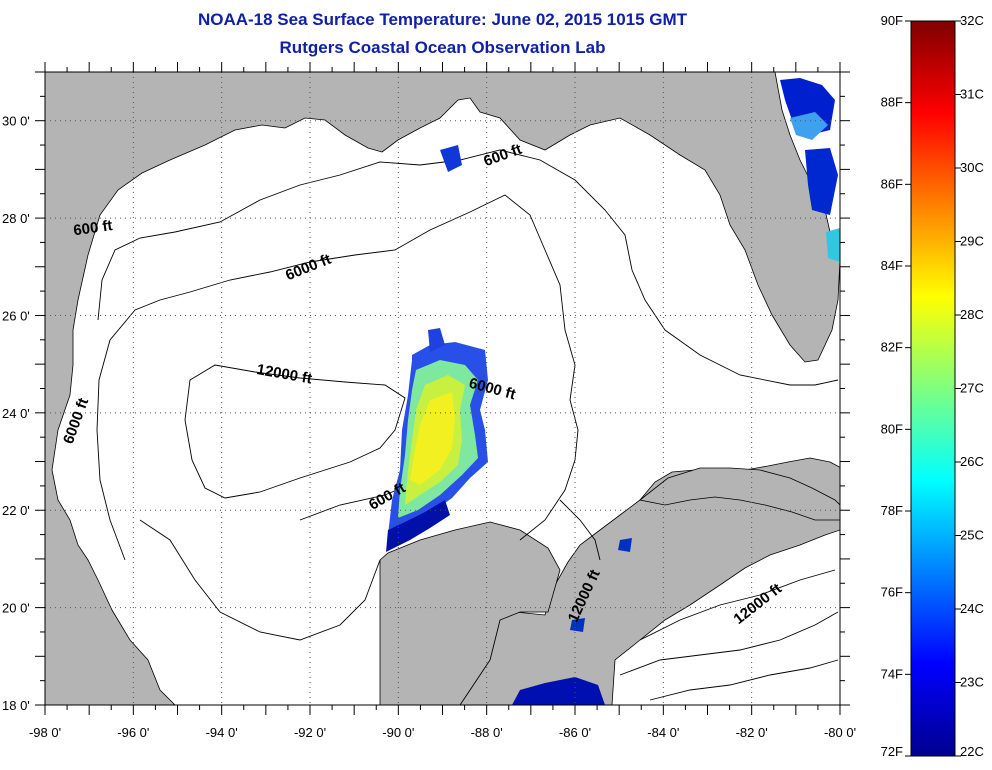 This screenshot has height=770, width=992. What do you see at coordinates (663, 732) in the screenshot?
I see `lon-tick-label: -84 0'` at bounding box center [663, 732].